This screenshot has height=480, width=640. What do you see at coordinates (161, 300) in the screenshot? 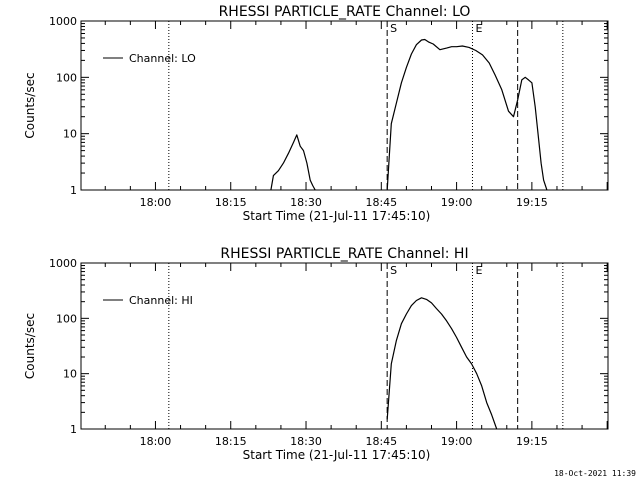
I see `legend-label: Channel: HI` at bounding box center [161, 300].